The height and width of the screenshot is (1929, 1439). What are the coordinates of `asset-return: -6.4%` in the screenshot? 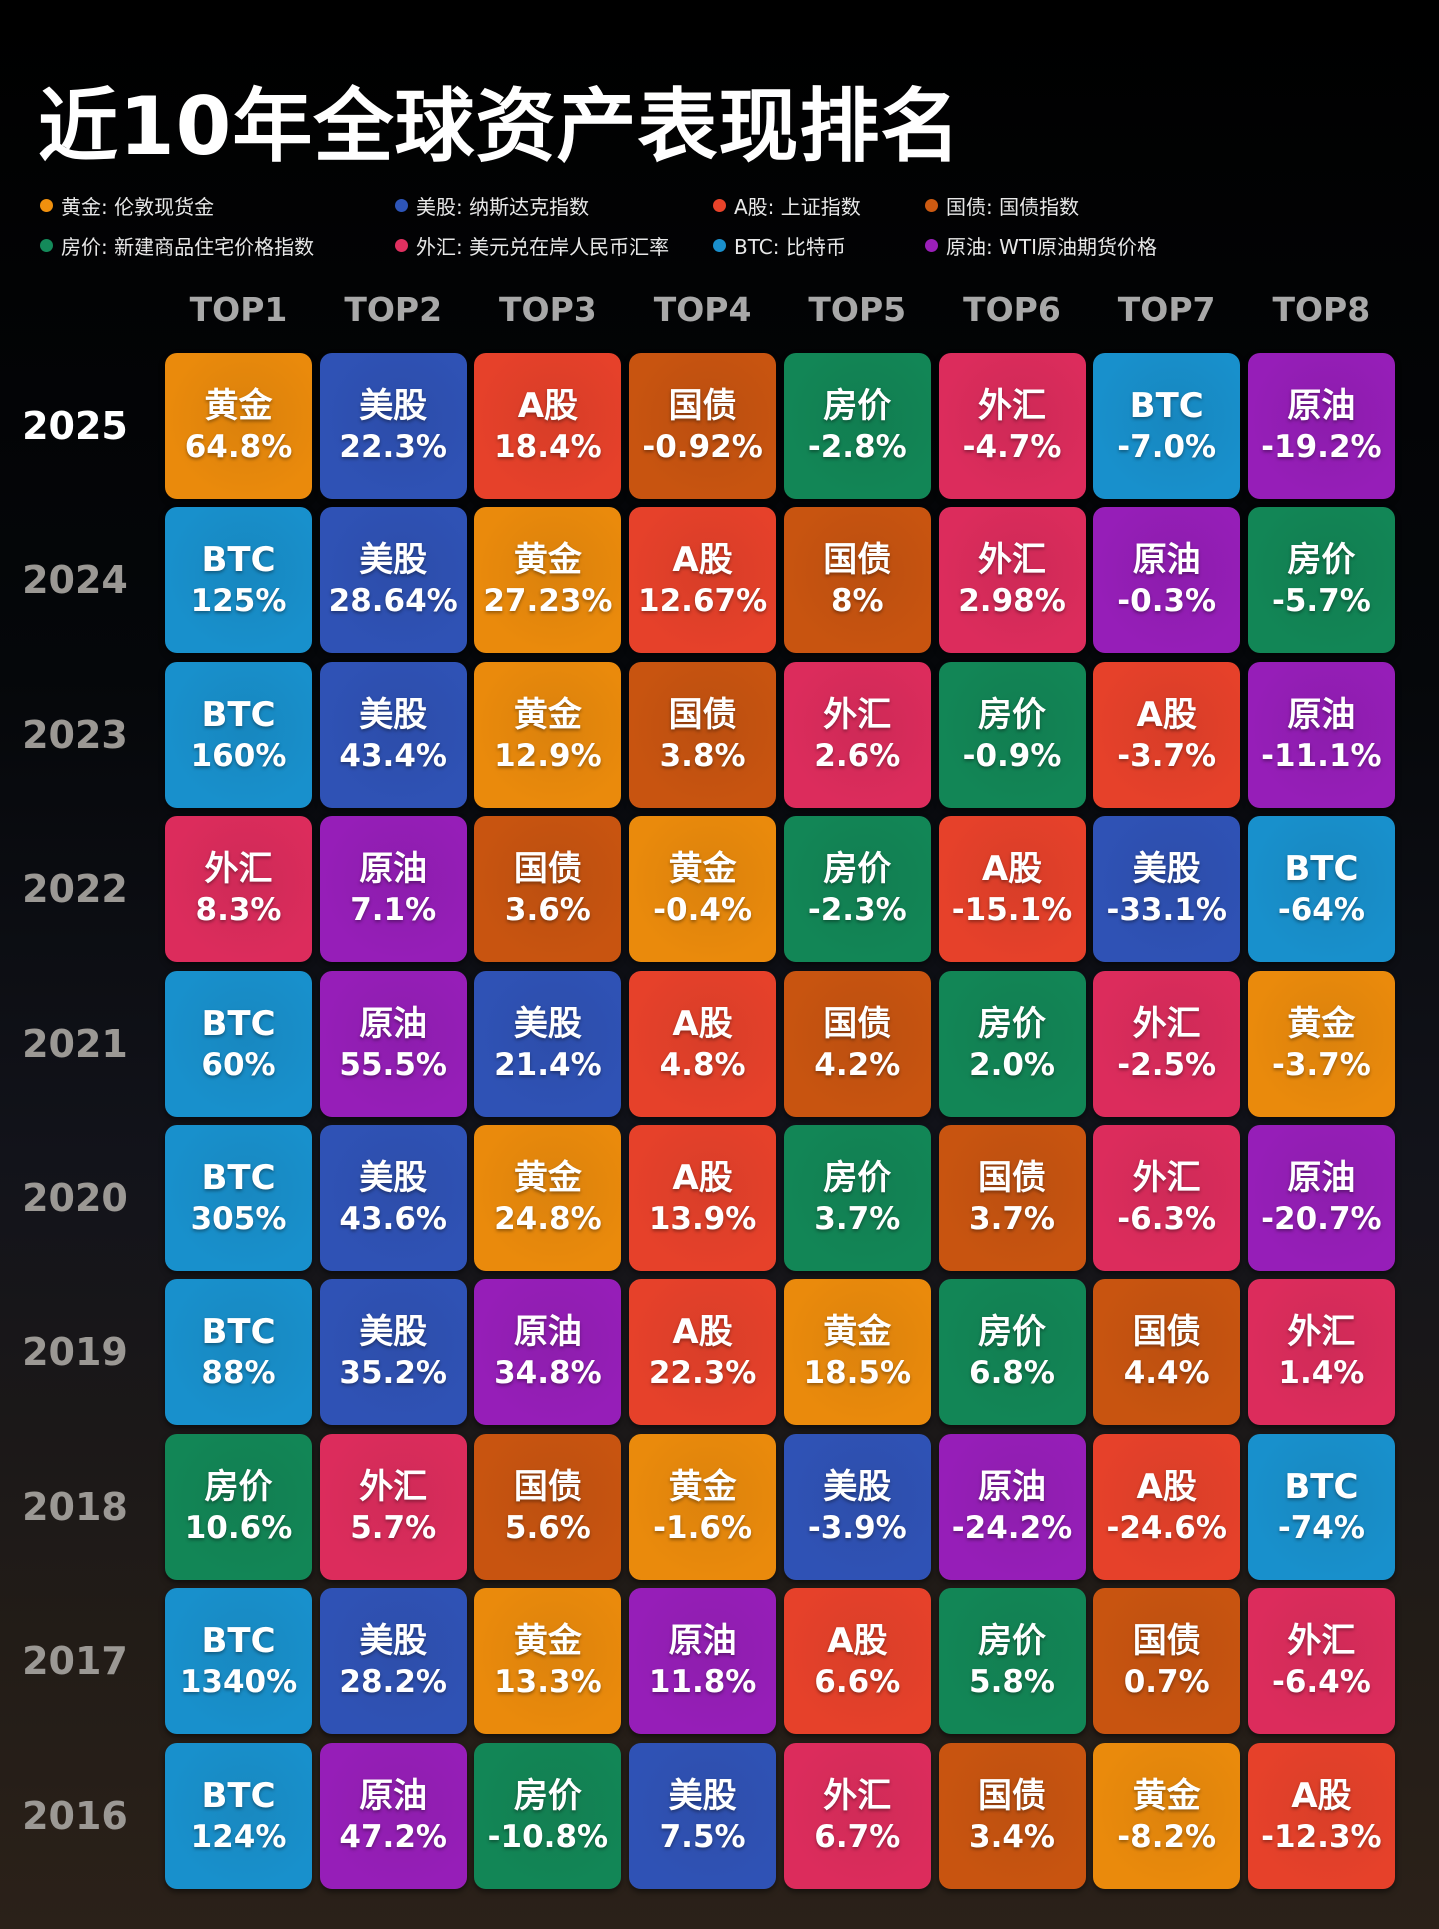 It's located at (1321, 1682).